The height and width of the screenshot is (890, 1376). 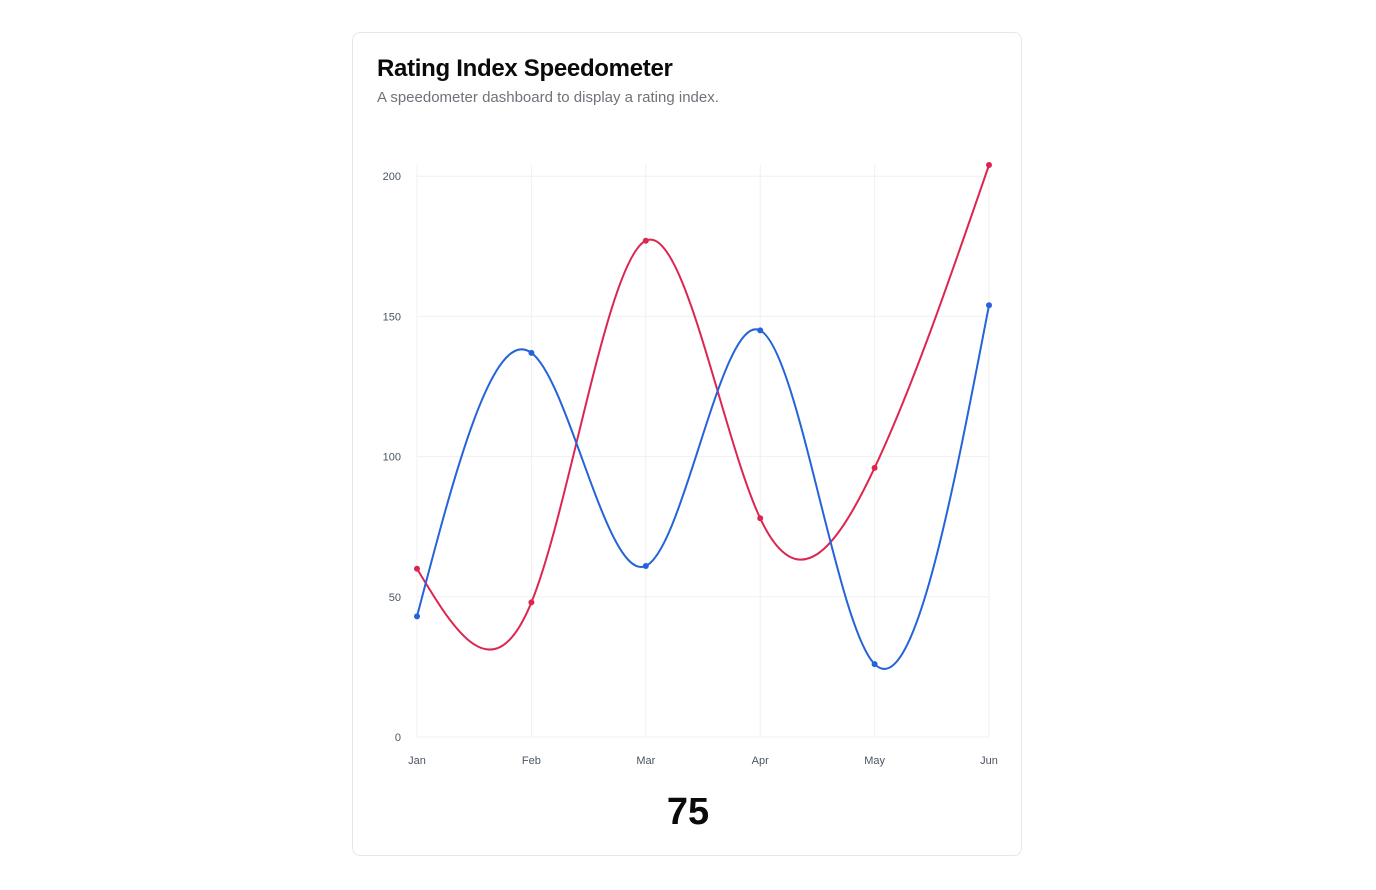 What do you see at coordinates (688, 812) in the screenshot?
I see `rating-value: 75` at bounding box center [688, 812].